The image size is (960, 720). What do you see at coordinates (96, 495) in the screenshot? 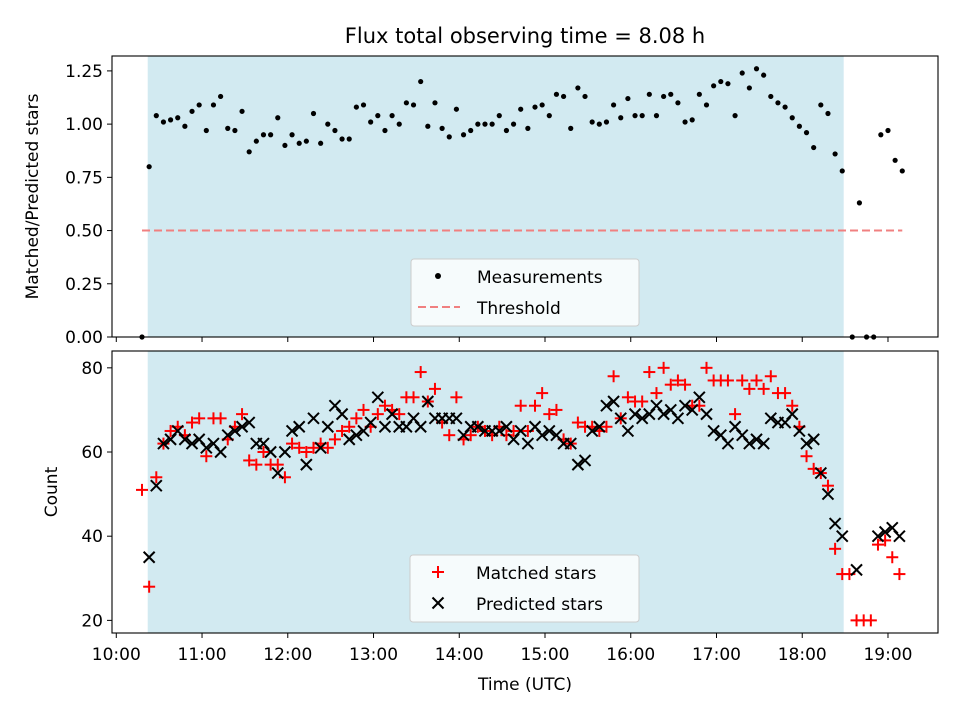
I see `bottom-y-axis: 20 40 60 80` at bounding box center [96, 495].